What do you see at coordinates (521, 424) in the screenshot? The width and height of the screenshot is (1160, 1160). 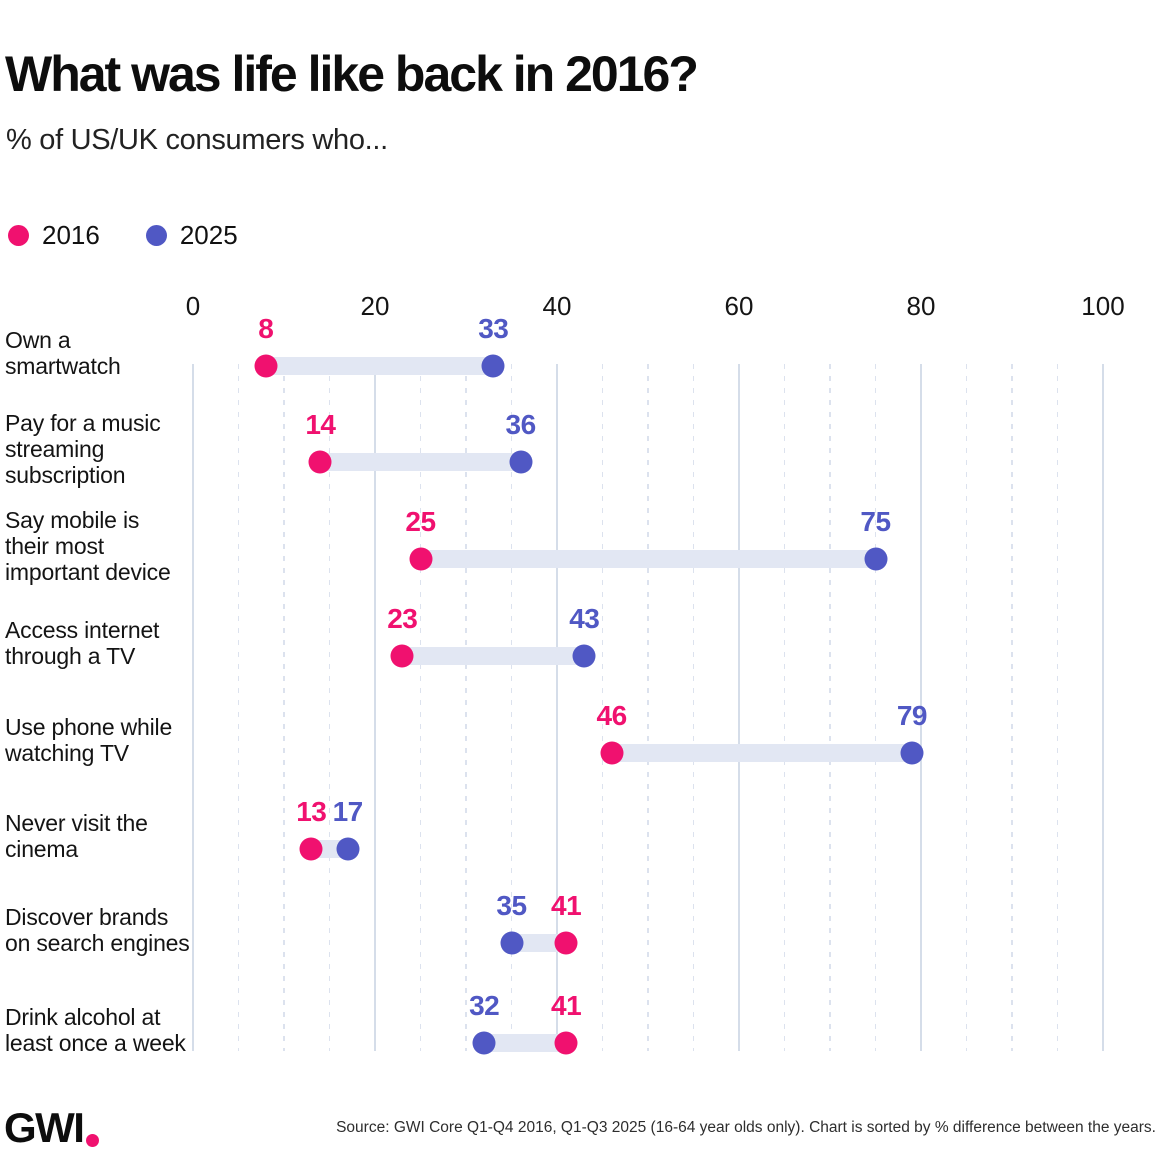 I see `value-label-2025: 36` at bounding box center [521, 424].